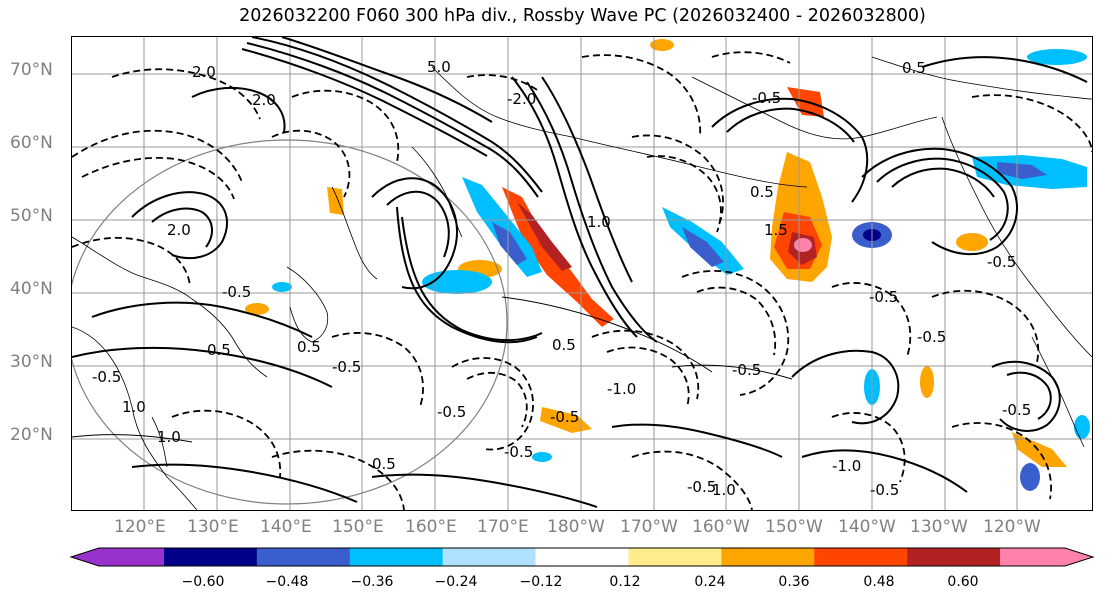  What do you see at coordinates (703, 247) in the screenshot?
I see `negative-anomaly-north-pacific-core` at bounding box center [703, 247].